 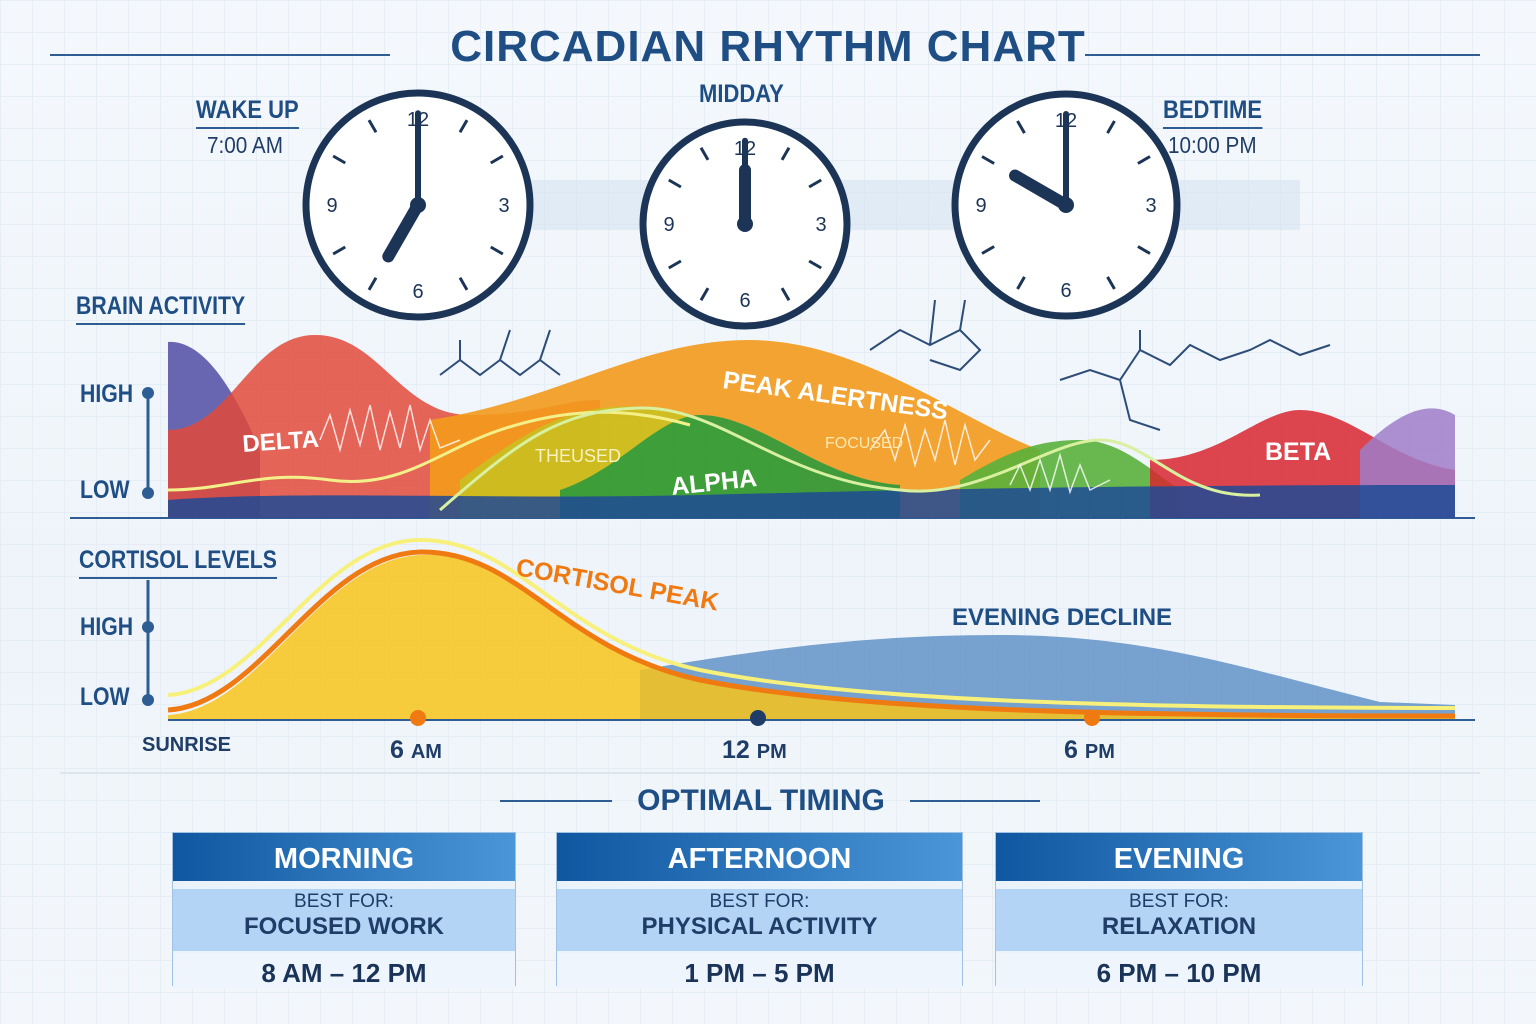 What do you see at coordinates (975, 801) in the screenshot?
I see `timing-rule-right` at bounding box center [975, 801].